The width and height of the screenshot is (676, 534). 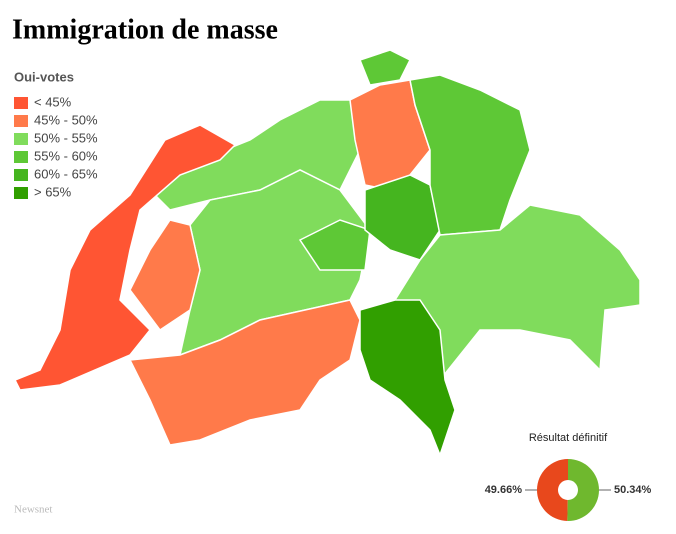 I want to click on value-label: 50.34%, so click(x=633, y=490).